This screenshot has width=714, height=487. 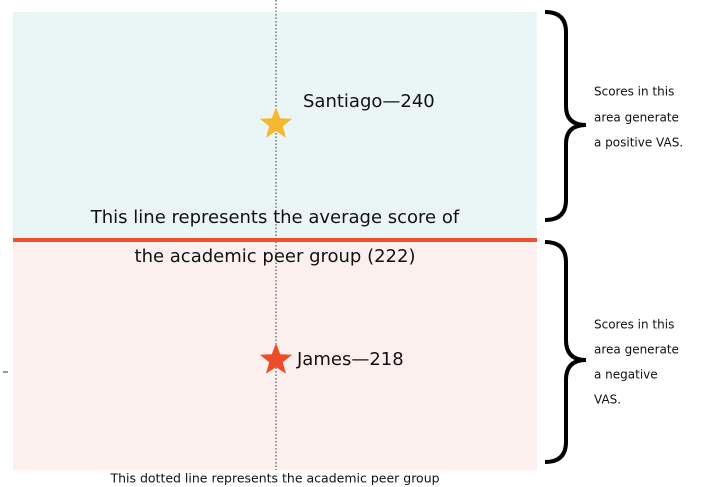 I want to click on upper-note: Scores in this, so click(x=634, y=92).